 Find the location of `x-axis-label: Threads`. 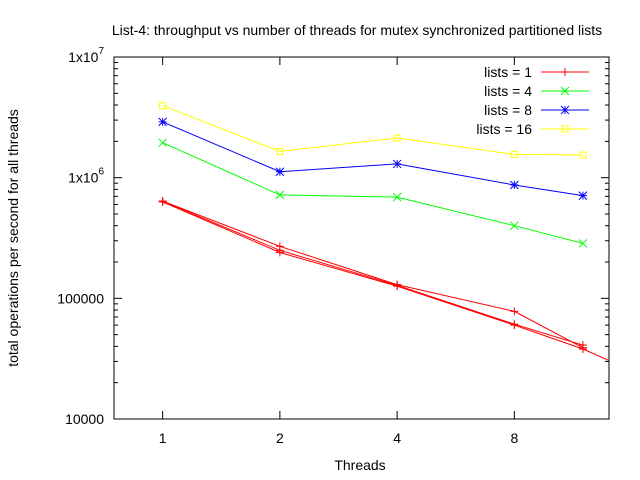

x-axis-label: Threads is located at coordinates (359, 465).